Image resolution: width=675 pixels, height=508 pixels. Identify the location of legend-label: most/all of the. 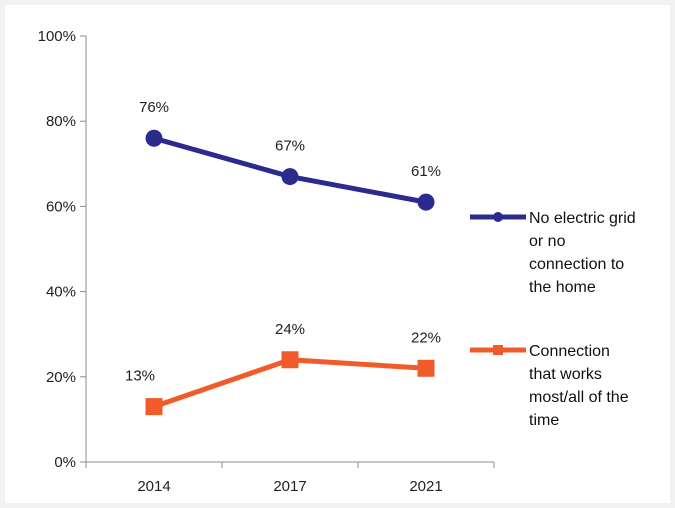
(579, 397).